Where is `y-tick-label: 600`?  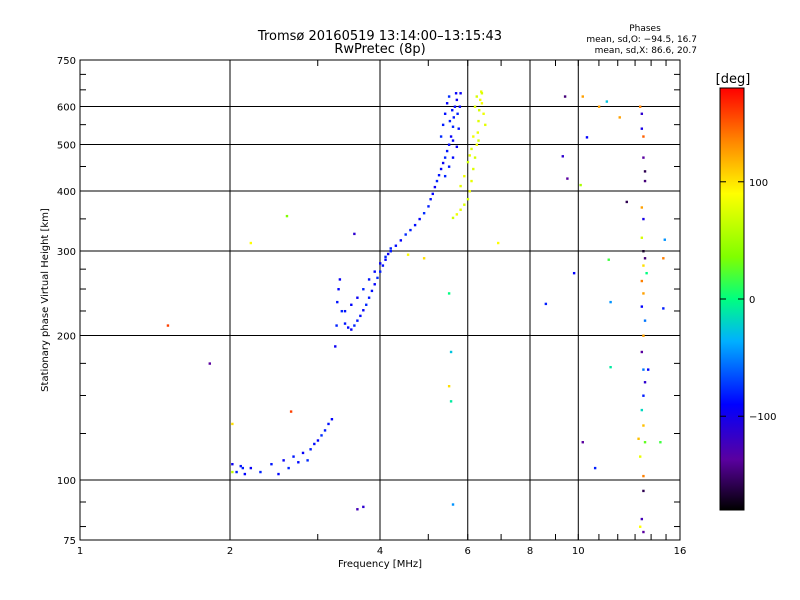 y-tick-label: 600 is located at coordinates (66, 108).